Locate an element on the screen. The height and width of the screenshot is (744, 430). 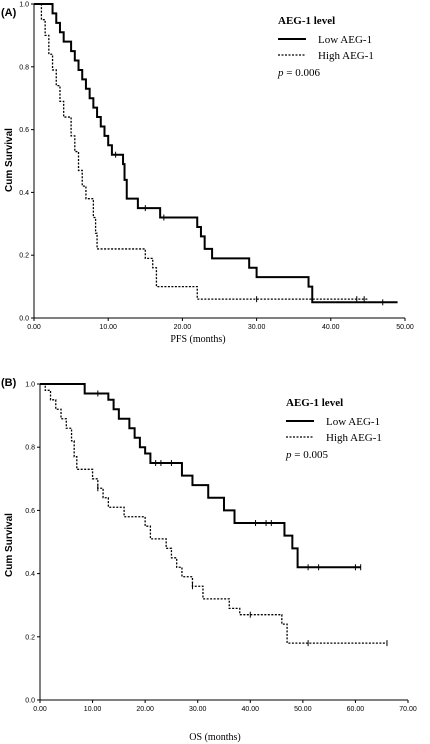
legend-label-high-b: High AEG-1 is located at coordinates (354, 438).